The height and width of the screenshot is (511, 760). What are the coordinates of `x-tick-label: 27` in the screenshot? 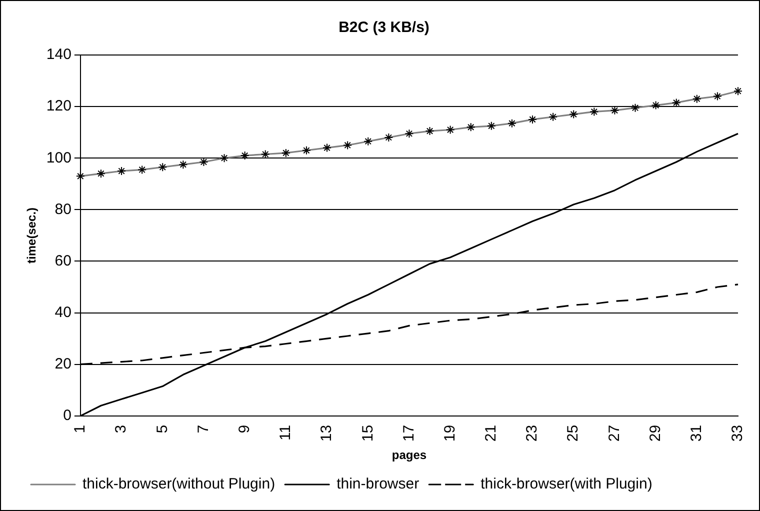 It's located at (614, 433).